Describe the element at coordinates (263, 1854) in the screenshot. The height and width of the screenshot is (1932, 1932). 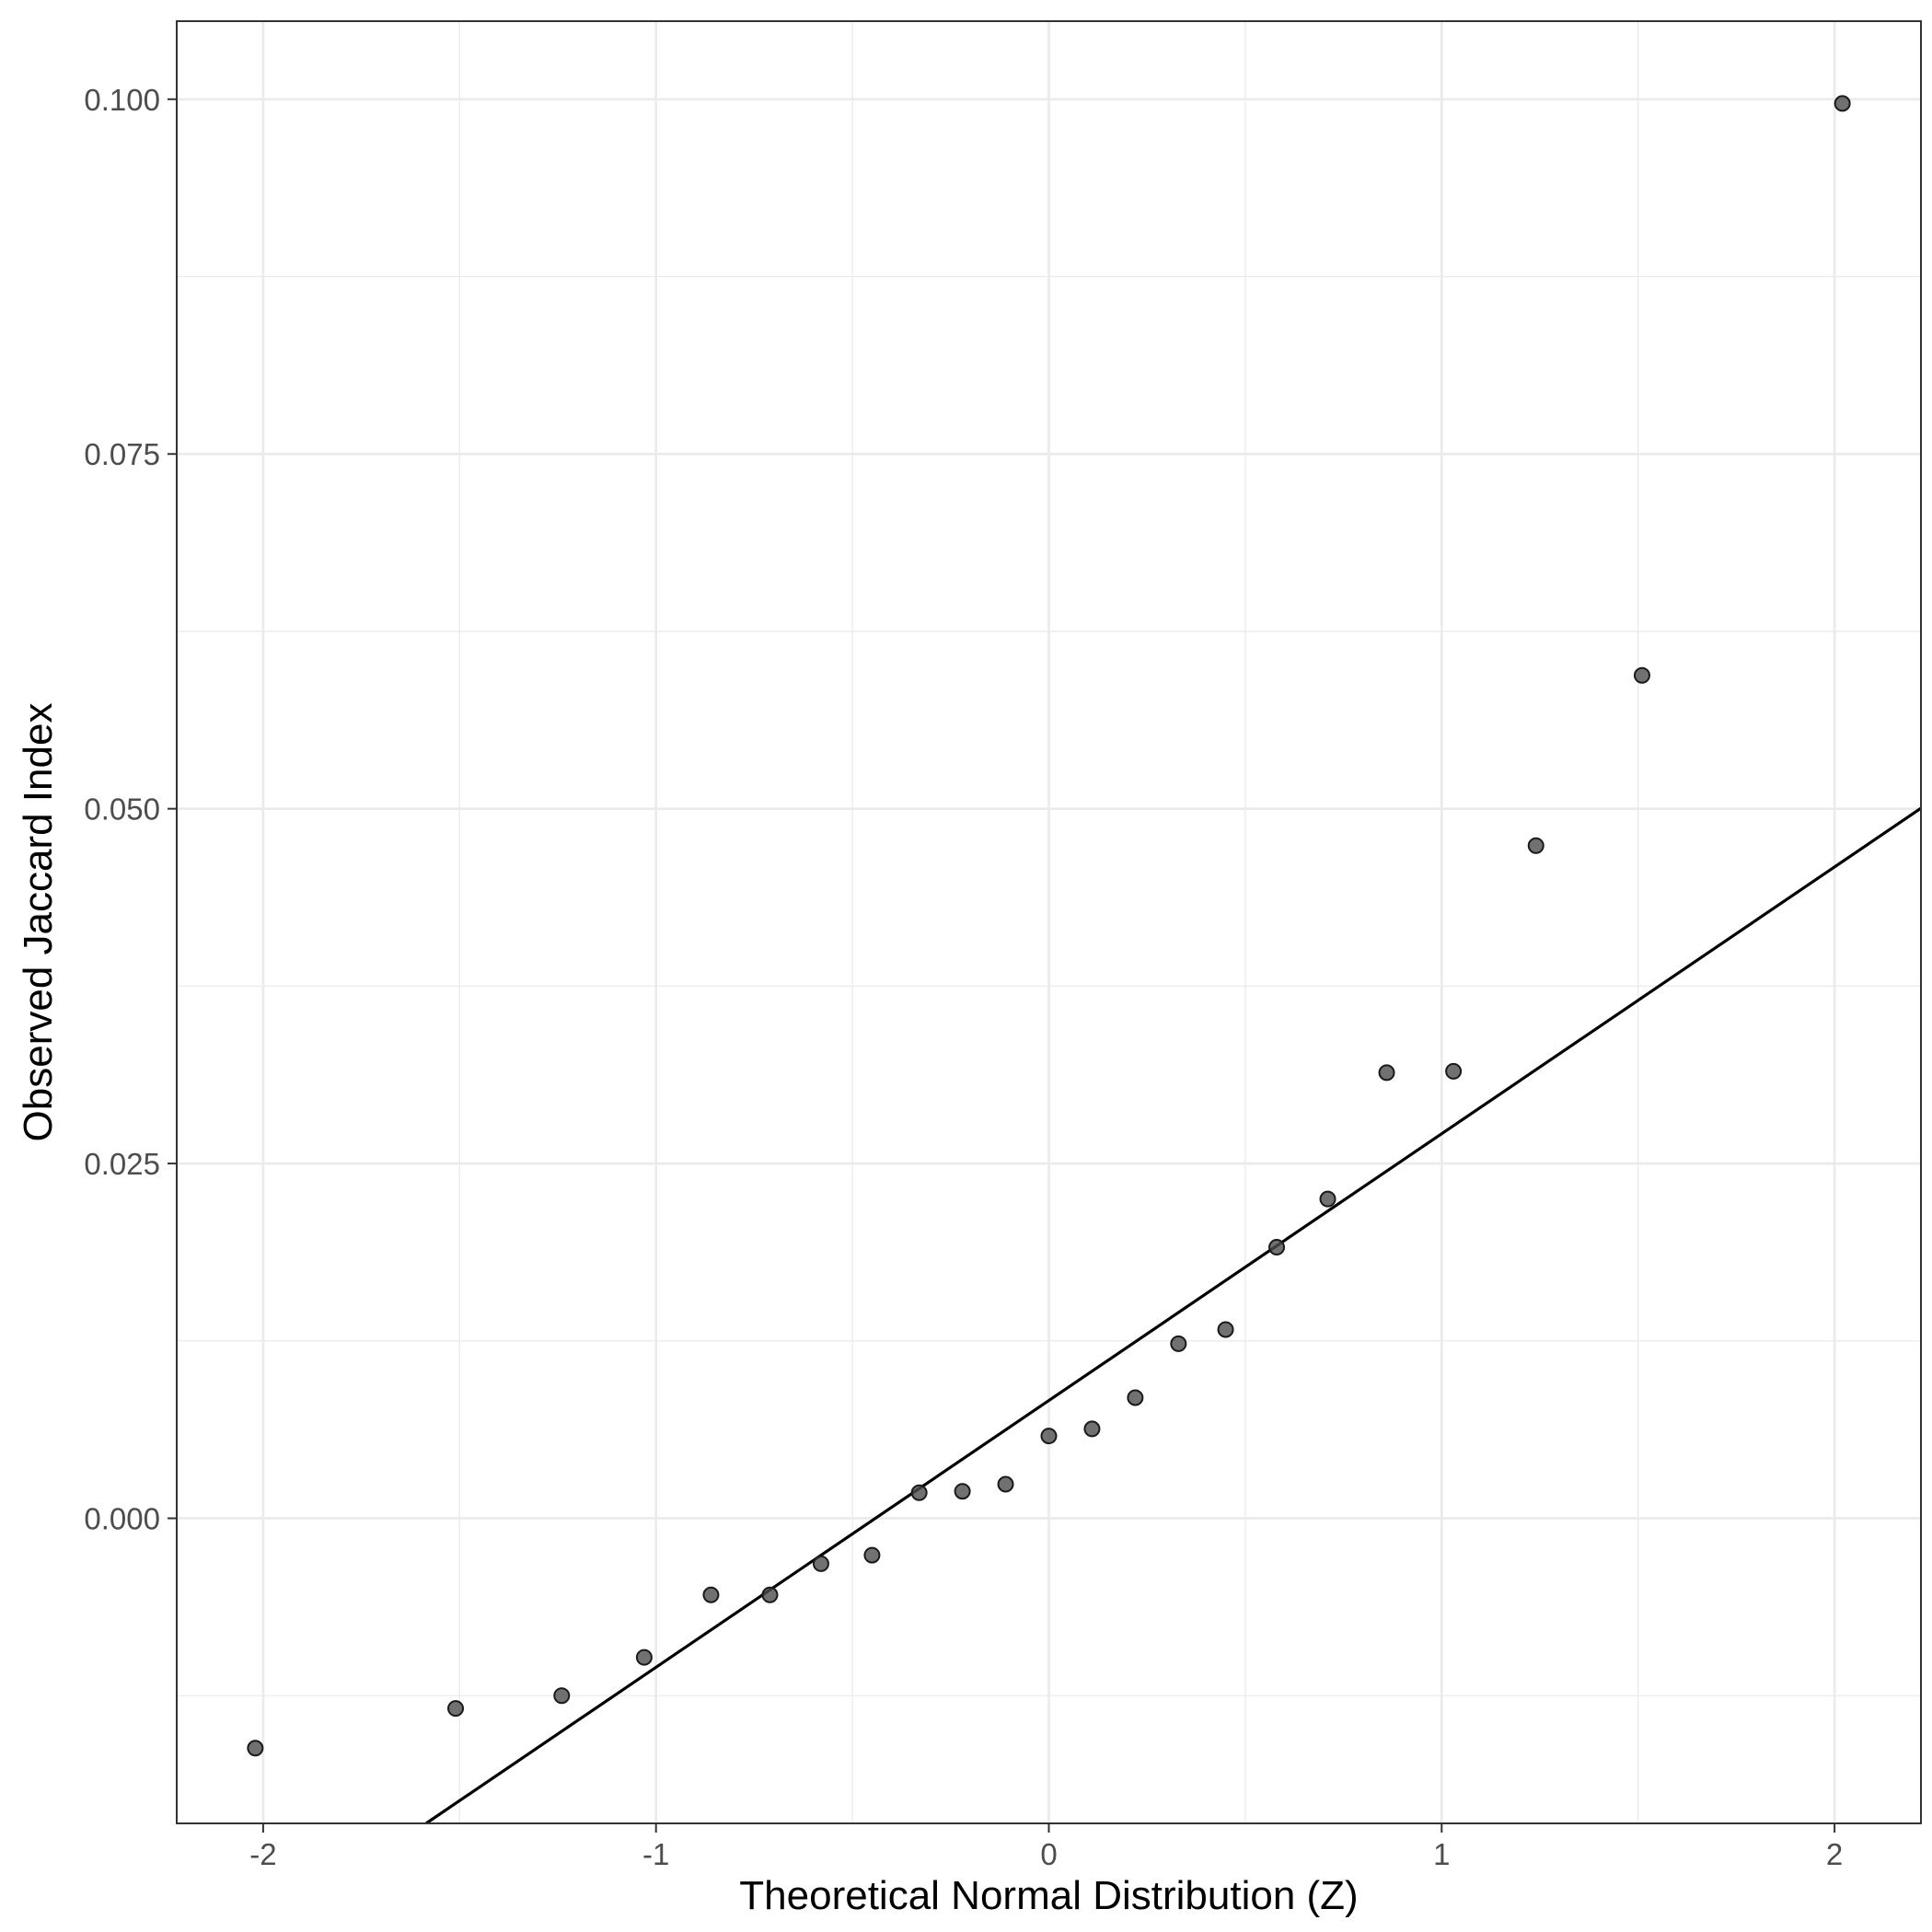
I see `x-tick-label: -2` at that location.